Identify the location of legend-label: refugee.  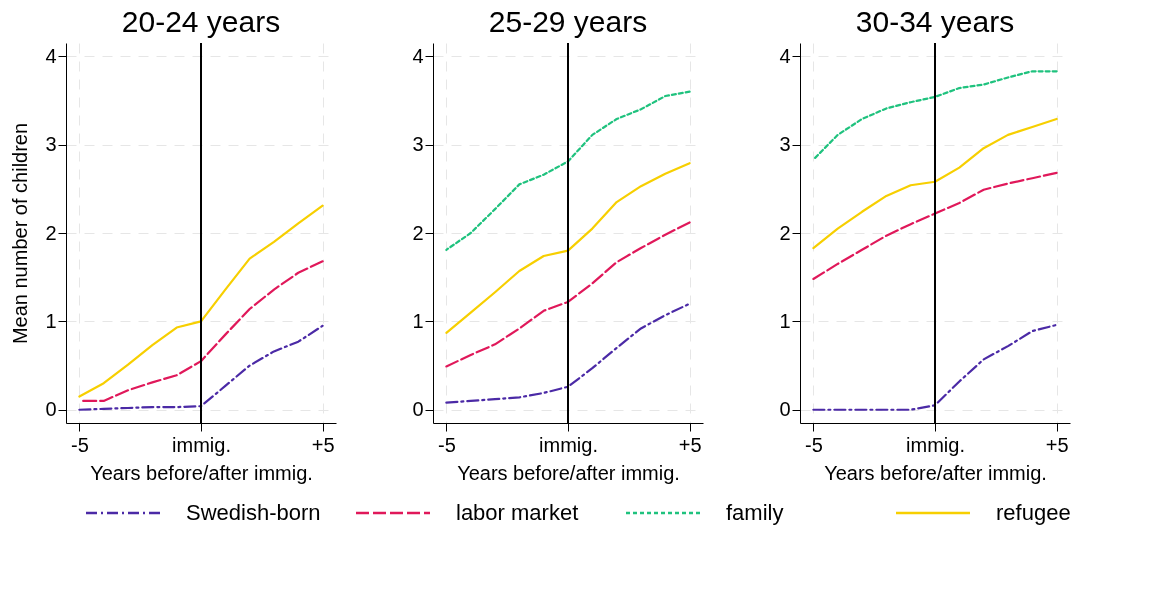
(1033, 512).